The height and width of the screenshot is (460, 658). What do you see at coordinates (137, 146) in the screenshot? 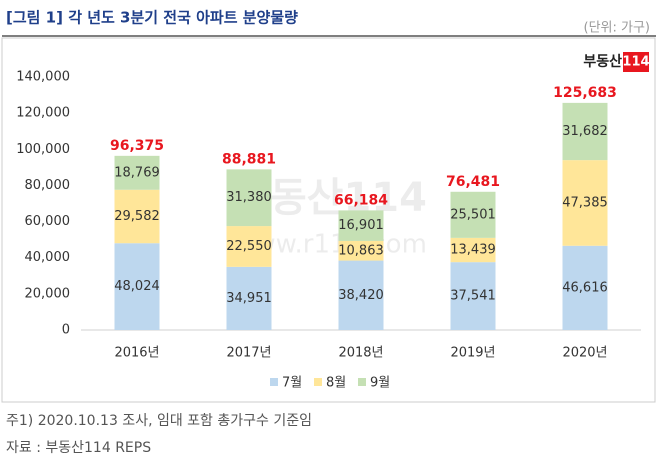
I see `total-label: 96,375` at bounding box center [137, 146].